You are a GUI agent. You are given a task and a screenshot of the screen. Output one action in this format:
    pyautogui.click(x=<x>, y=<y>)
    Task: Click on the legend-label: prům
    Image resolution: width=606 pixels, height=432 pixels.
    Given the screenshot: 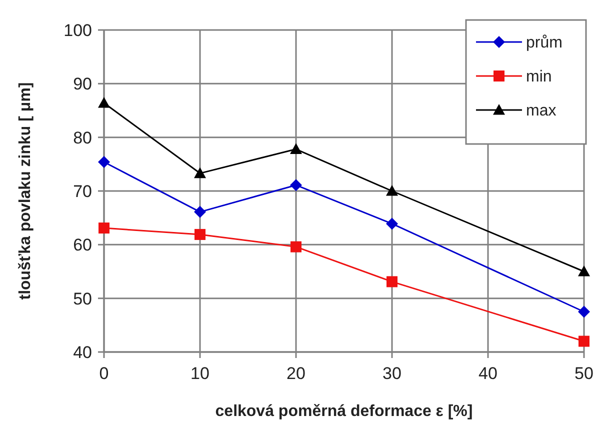 What is the action you would take?
    pyautogui.click(x=544, y=43)
    